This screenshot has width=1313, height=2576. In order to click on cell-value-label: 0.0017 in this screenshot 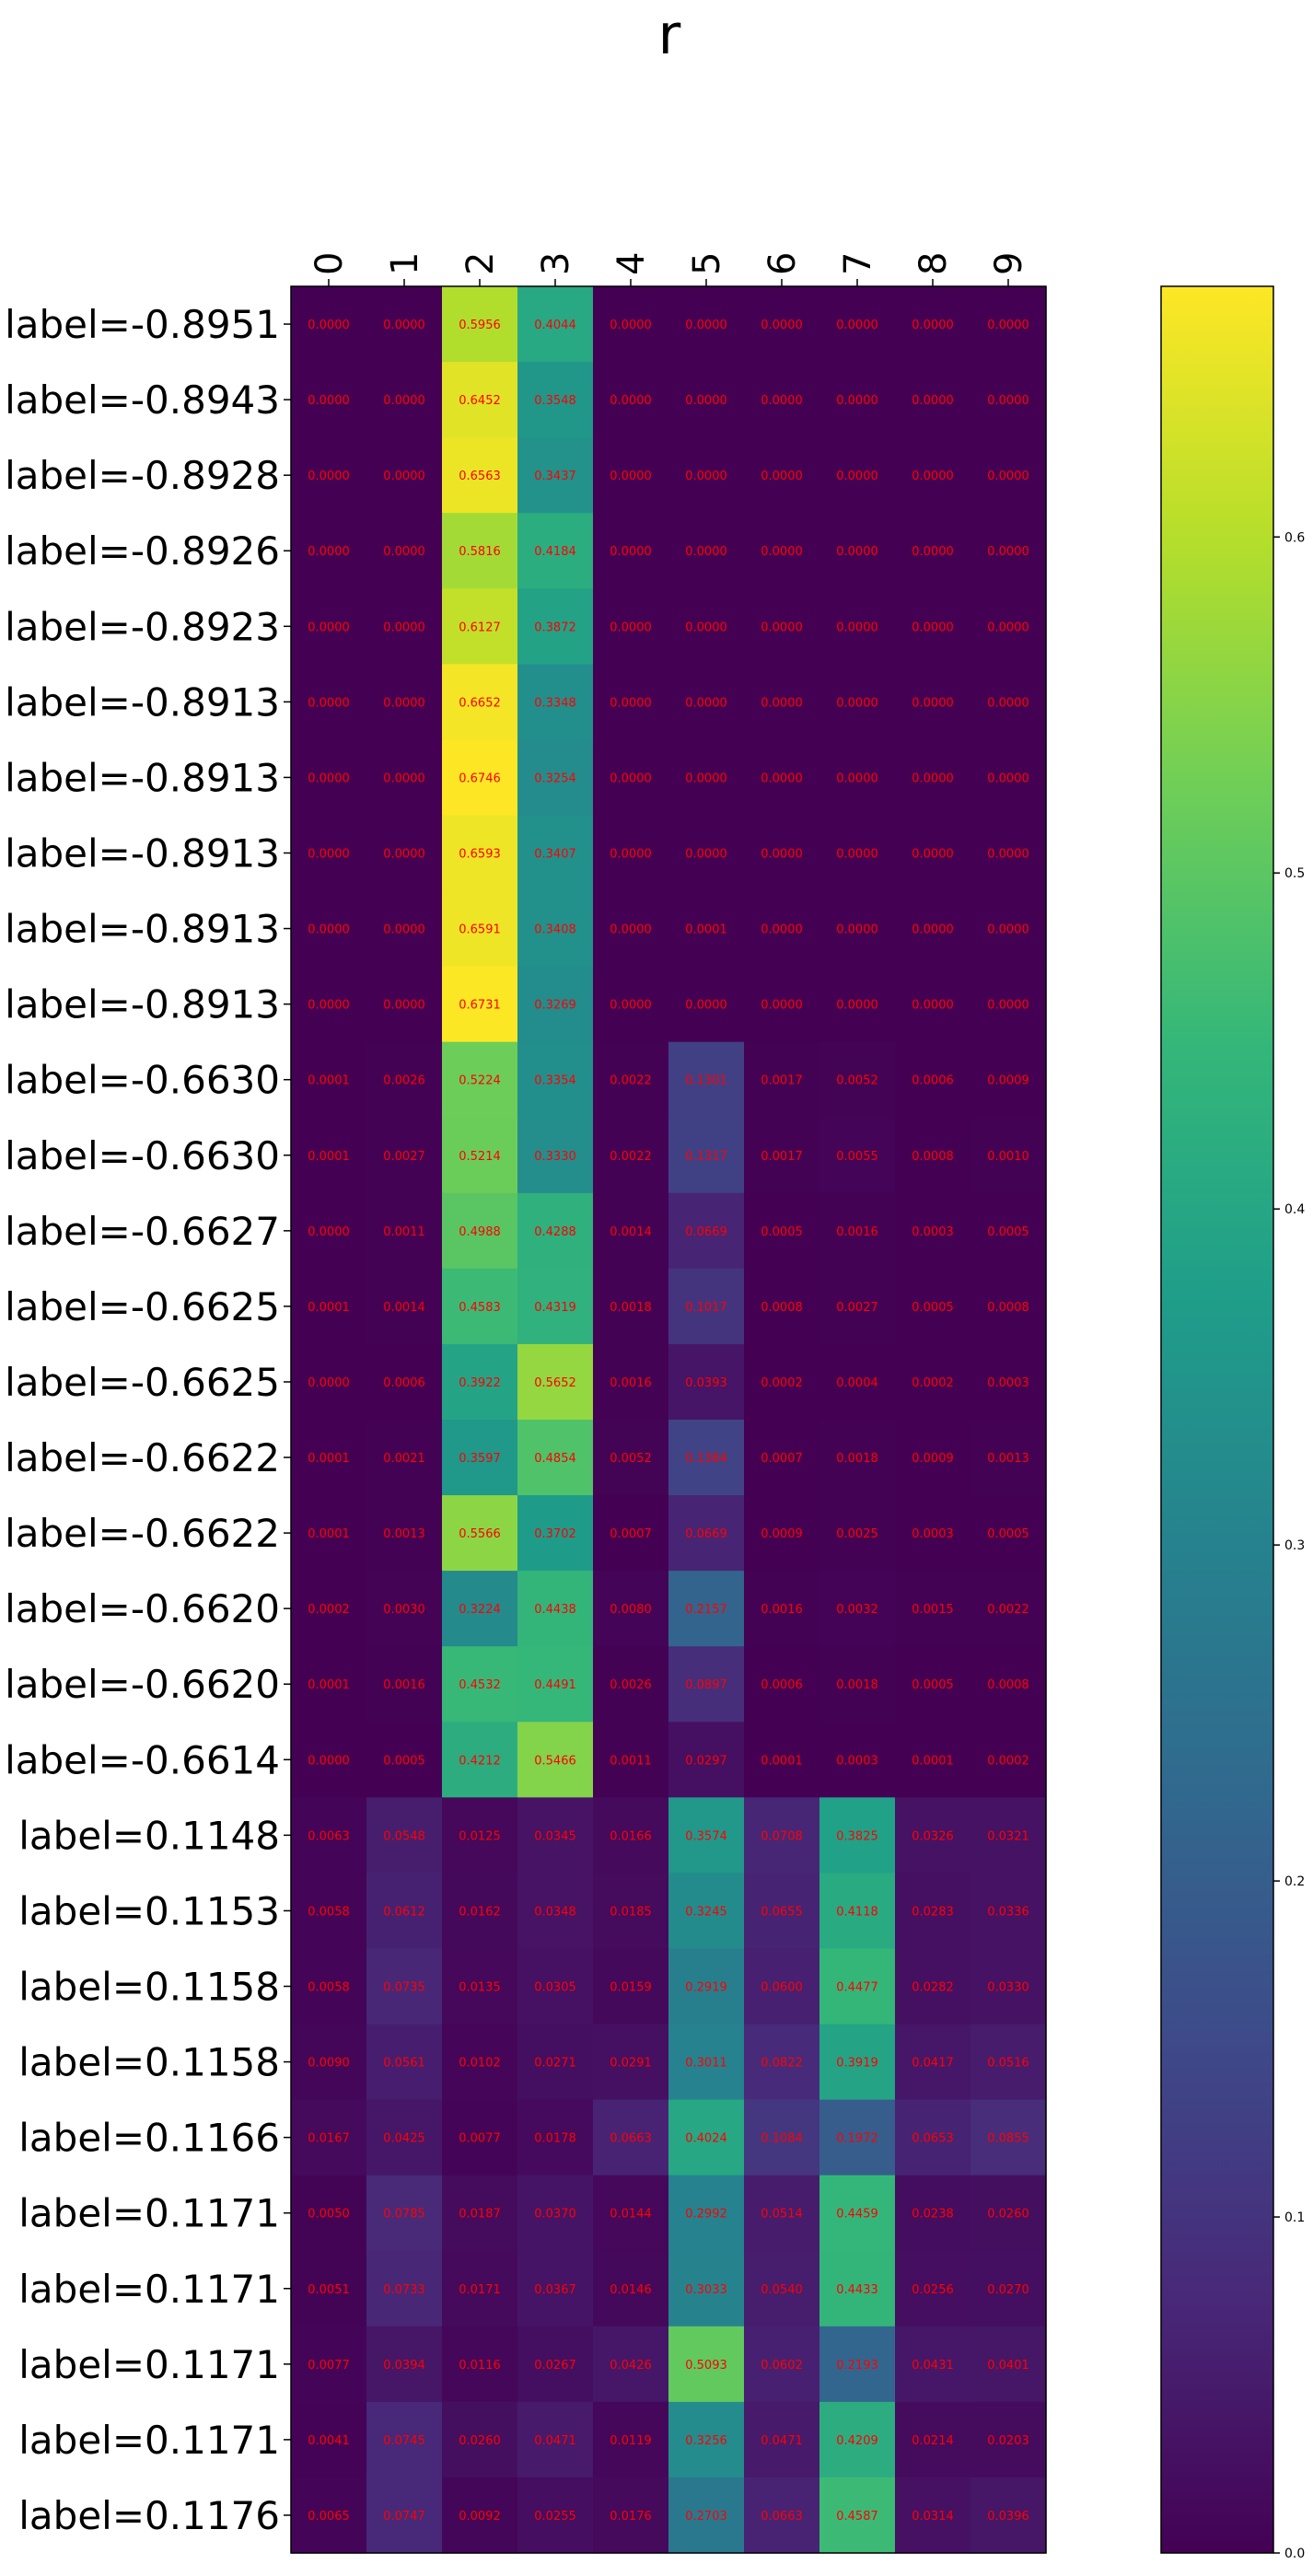, I will do `click(782, 1157)`.